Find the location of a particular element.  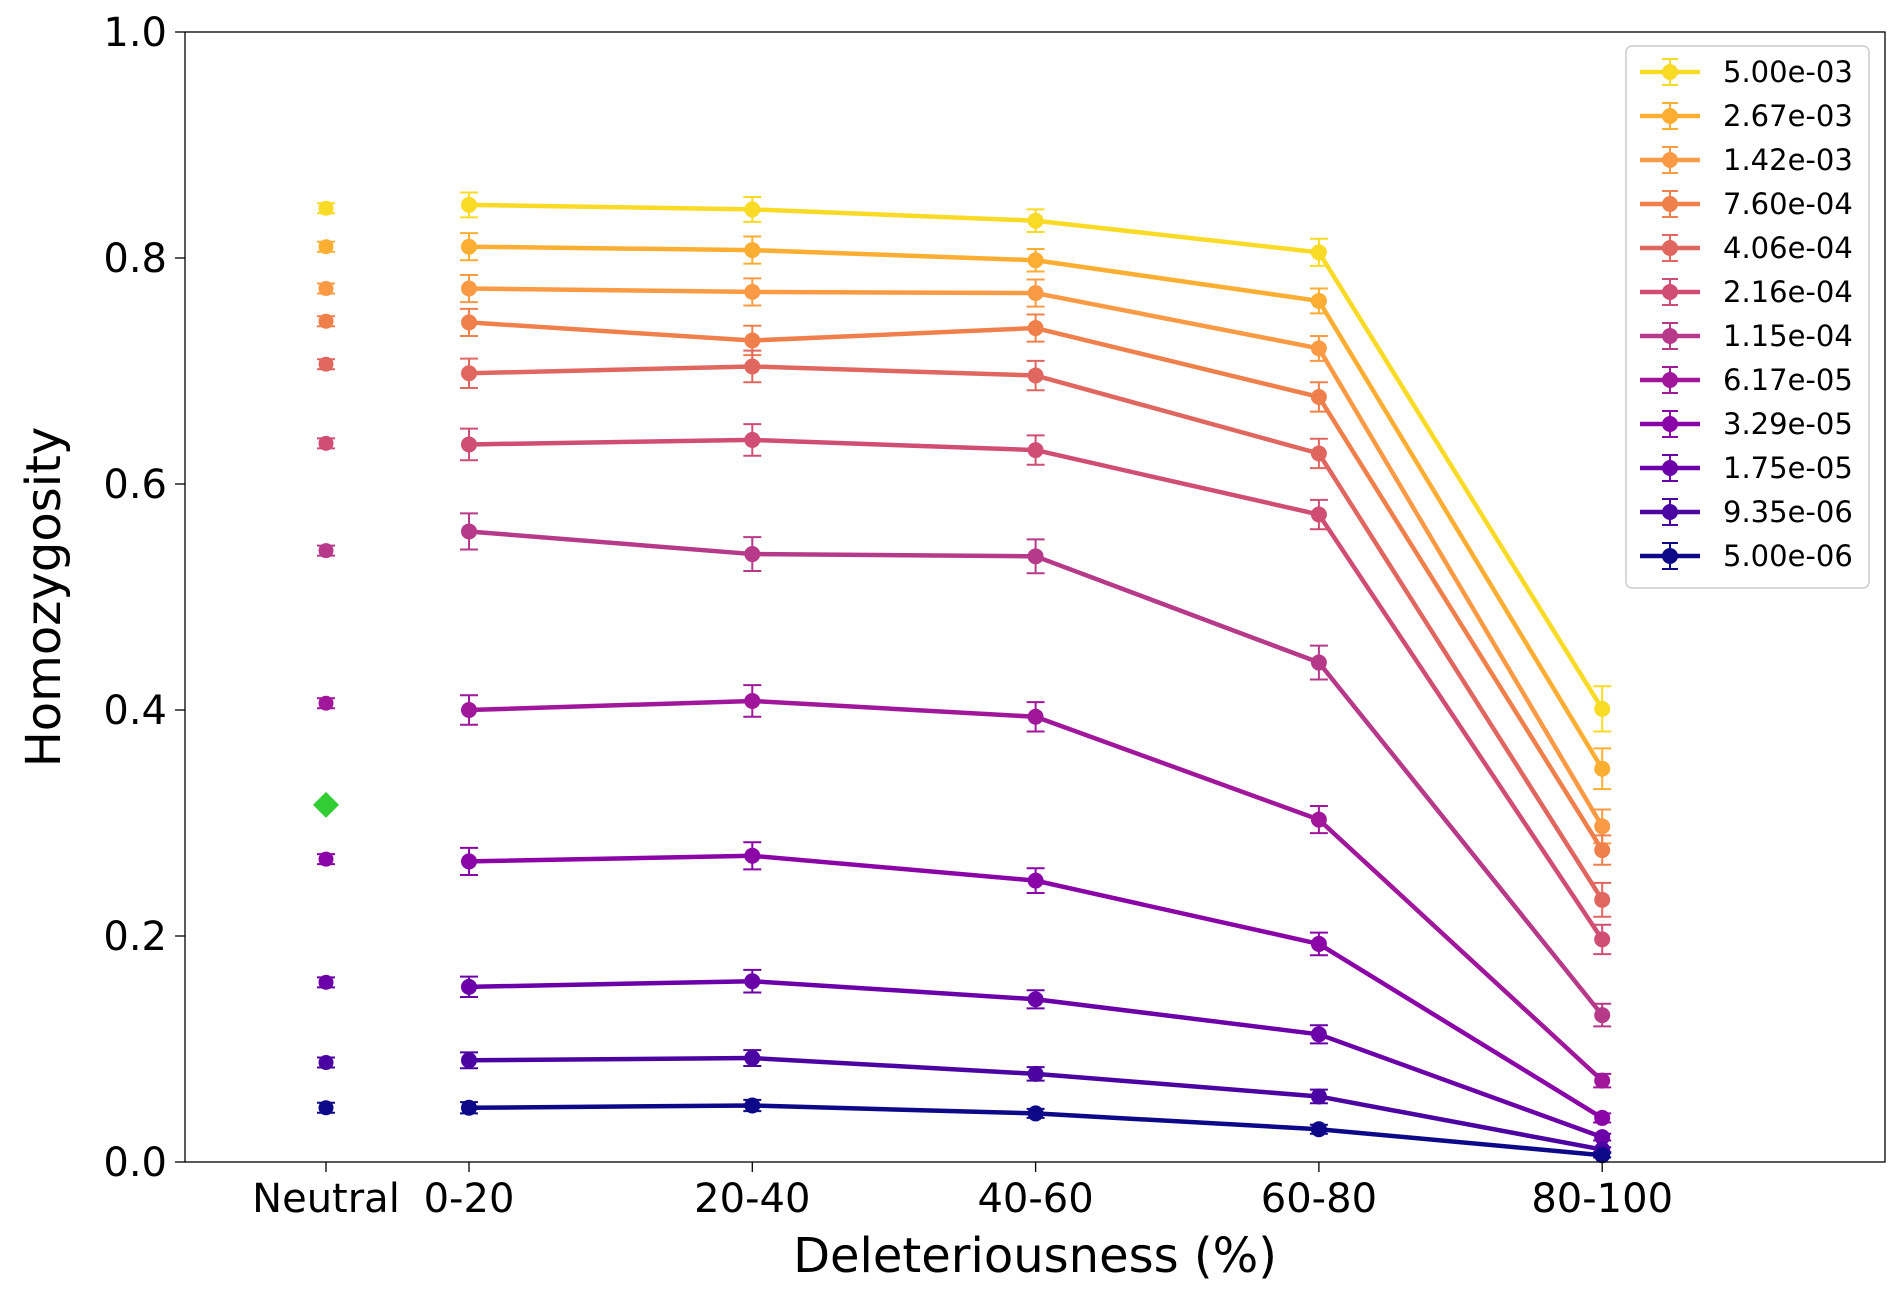

legend-label: 7.60e-04 is located at coordinates (1788, 204).